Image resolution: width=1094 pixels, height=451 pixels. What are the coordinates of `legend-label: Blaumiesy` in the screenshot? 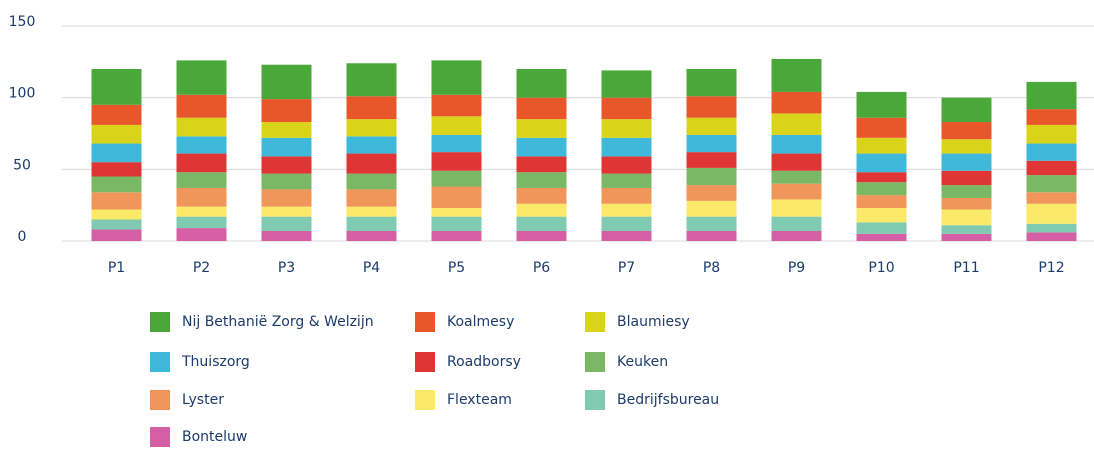 It's located at (653, 322).